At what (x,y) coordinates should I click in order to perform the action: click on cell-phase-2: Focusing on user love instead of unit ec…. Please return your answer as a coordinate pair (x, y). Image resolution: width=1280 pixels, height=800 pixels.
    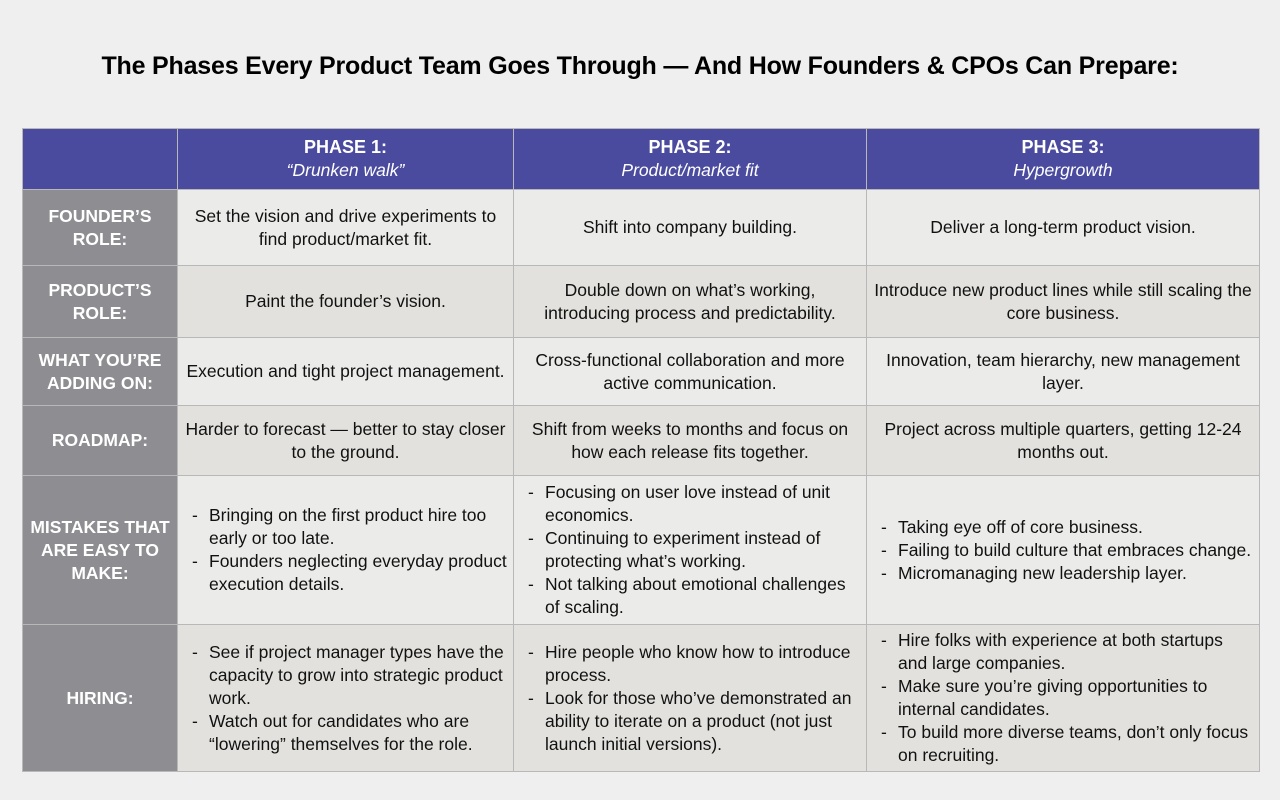
    Looking at the image, I should click on (690, 550).